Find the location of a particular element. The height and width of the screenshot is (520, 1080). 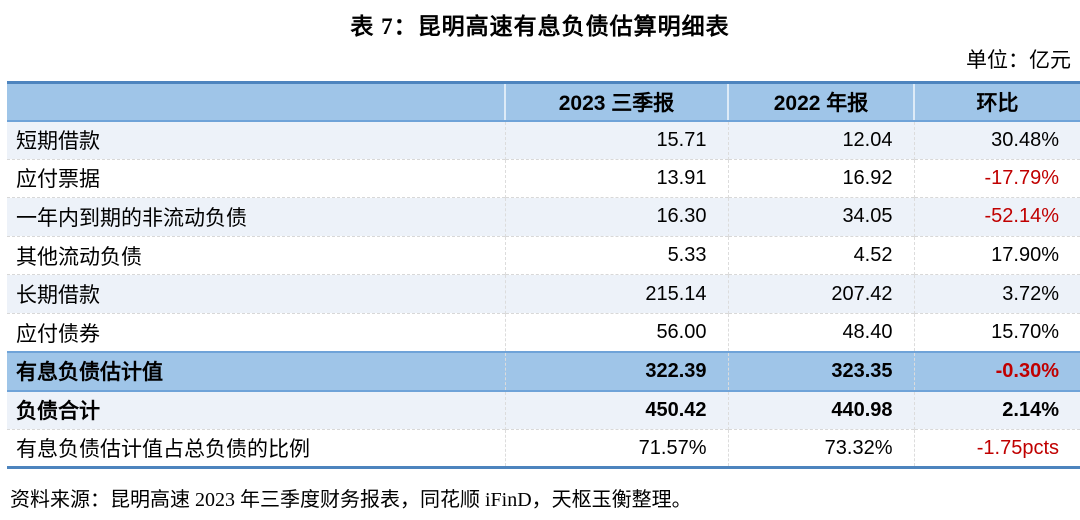

value-2022-annual: 34.05 is located at coordinates (820, 217).